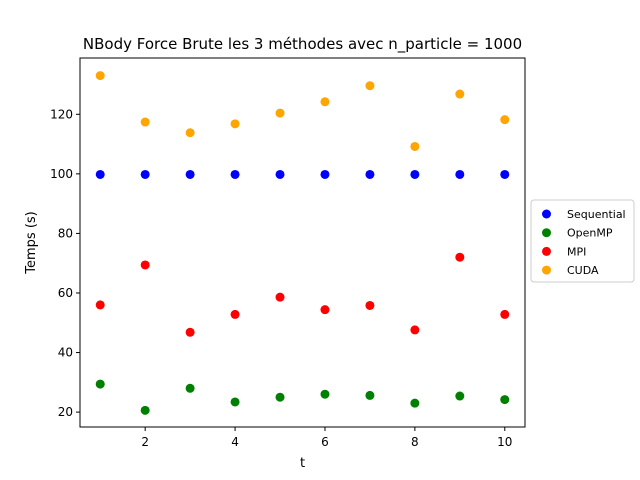 This screenshot has width=640, height=480. What do you see at coordinates (583, 270) in the screenshot?
I see `legend-label-cuda: CUDA` at bounding box center [583, 270].